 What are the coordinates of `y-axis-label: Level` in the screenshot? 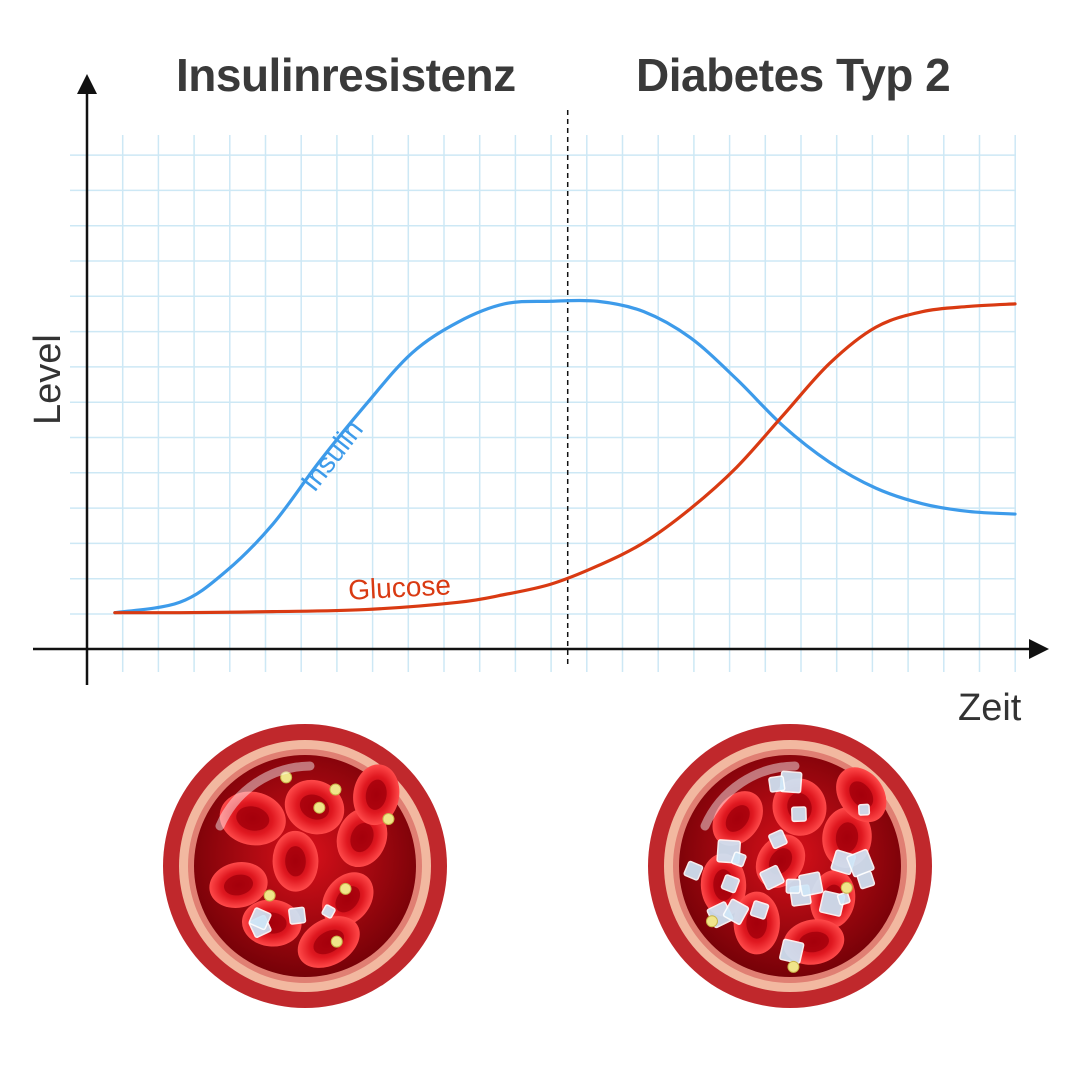 It's located at (48, 379).